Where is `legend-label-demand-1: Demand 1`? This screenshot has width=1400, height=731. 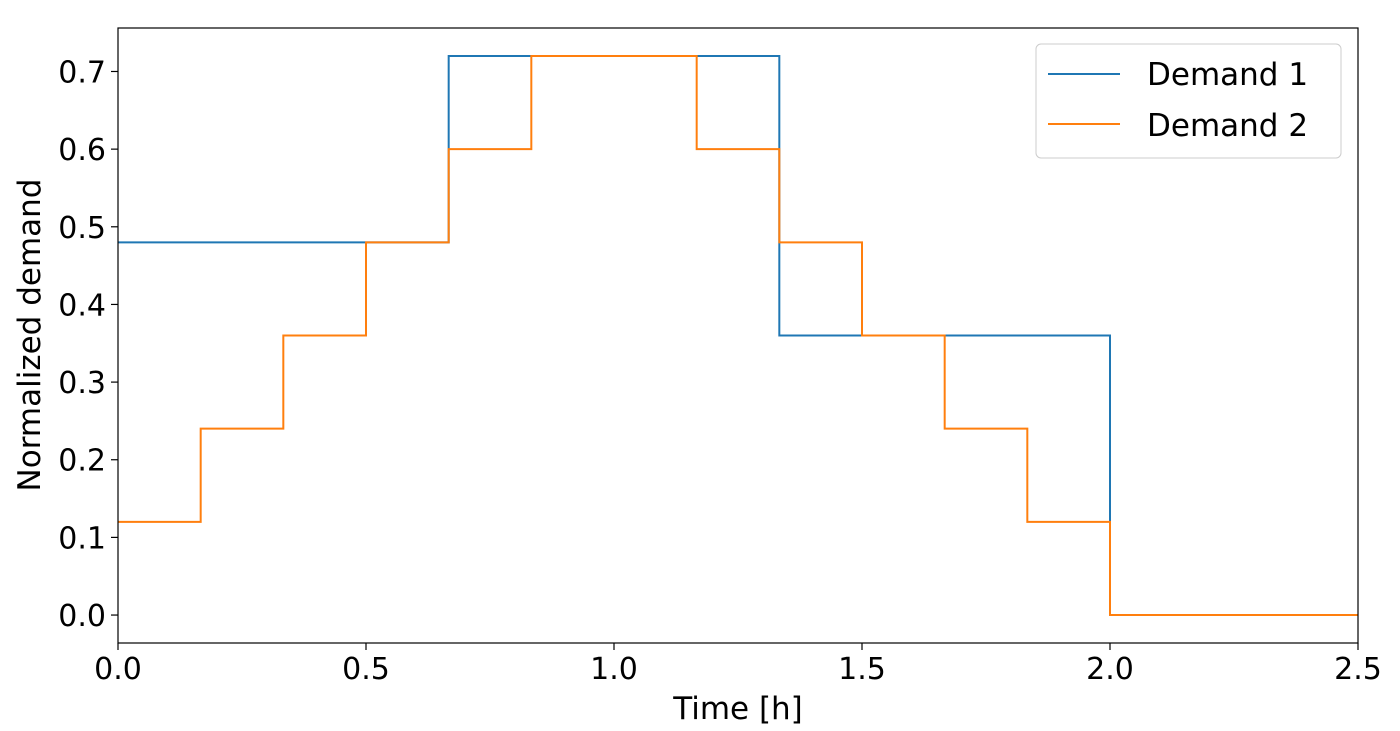 legend-label-demand-1: Demand 1 is located at coordinates (1227, 75).